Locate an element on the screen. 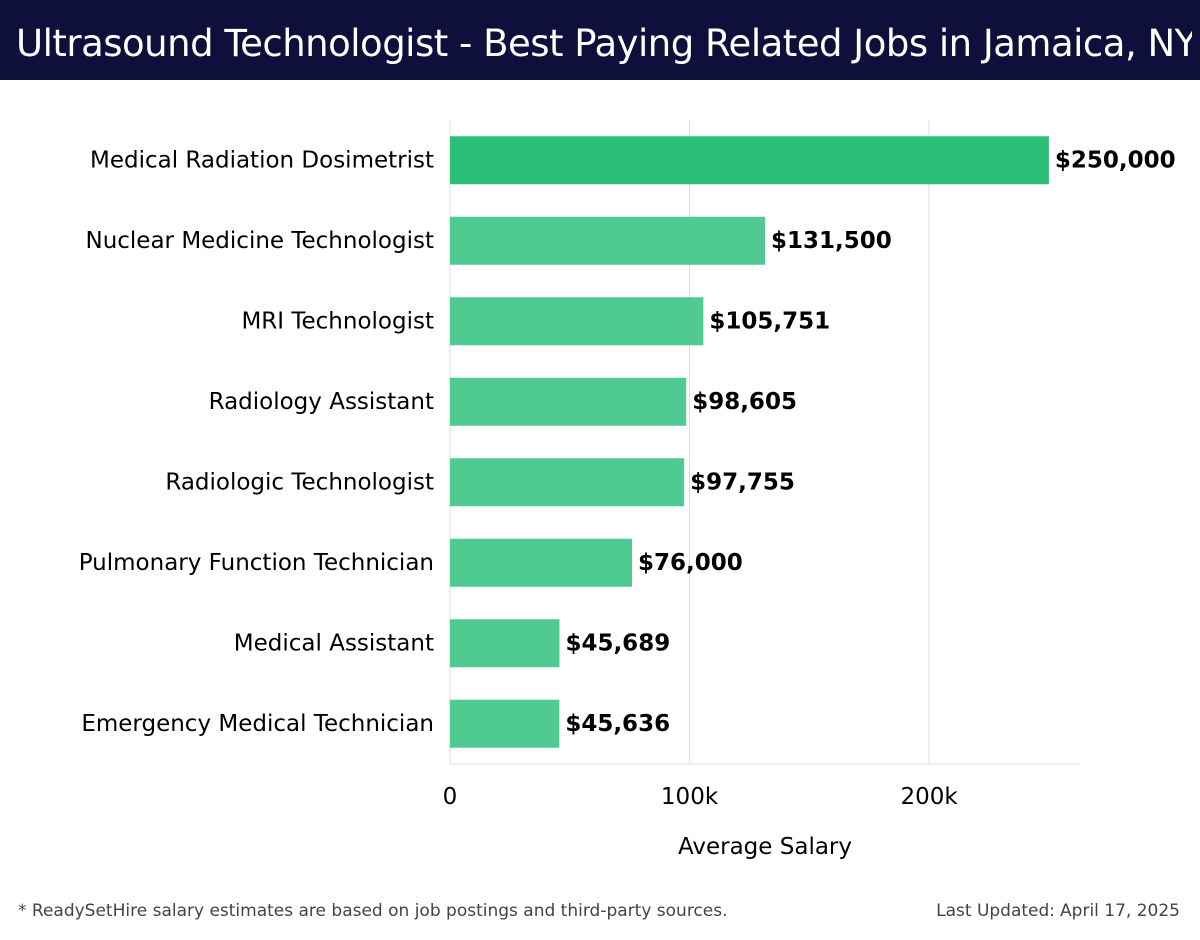 The width and height of the screenshot is (1200, 940). value-label: $76,000 is located at coordinates (690, 563).